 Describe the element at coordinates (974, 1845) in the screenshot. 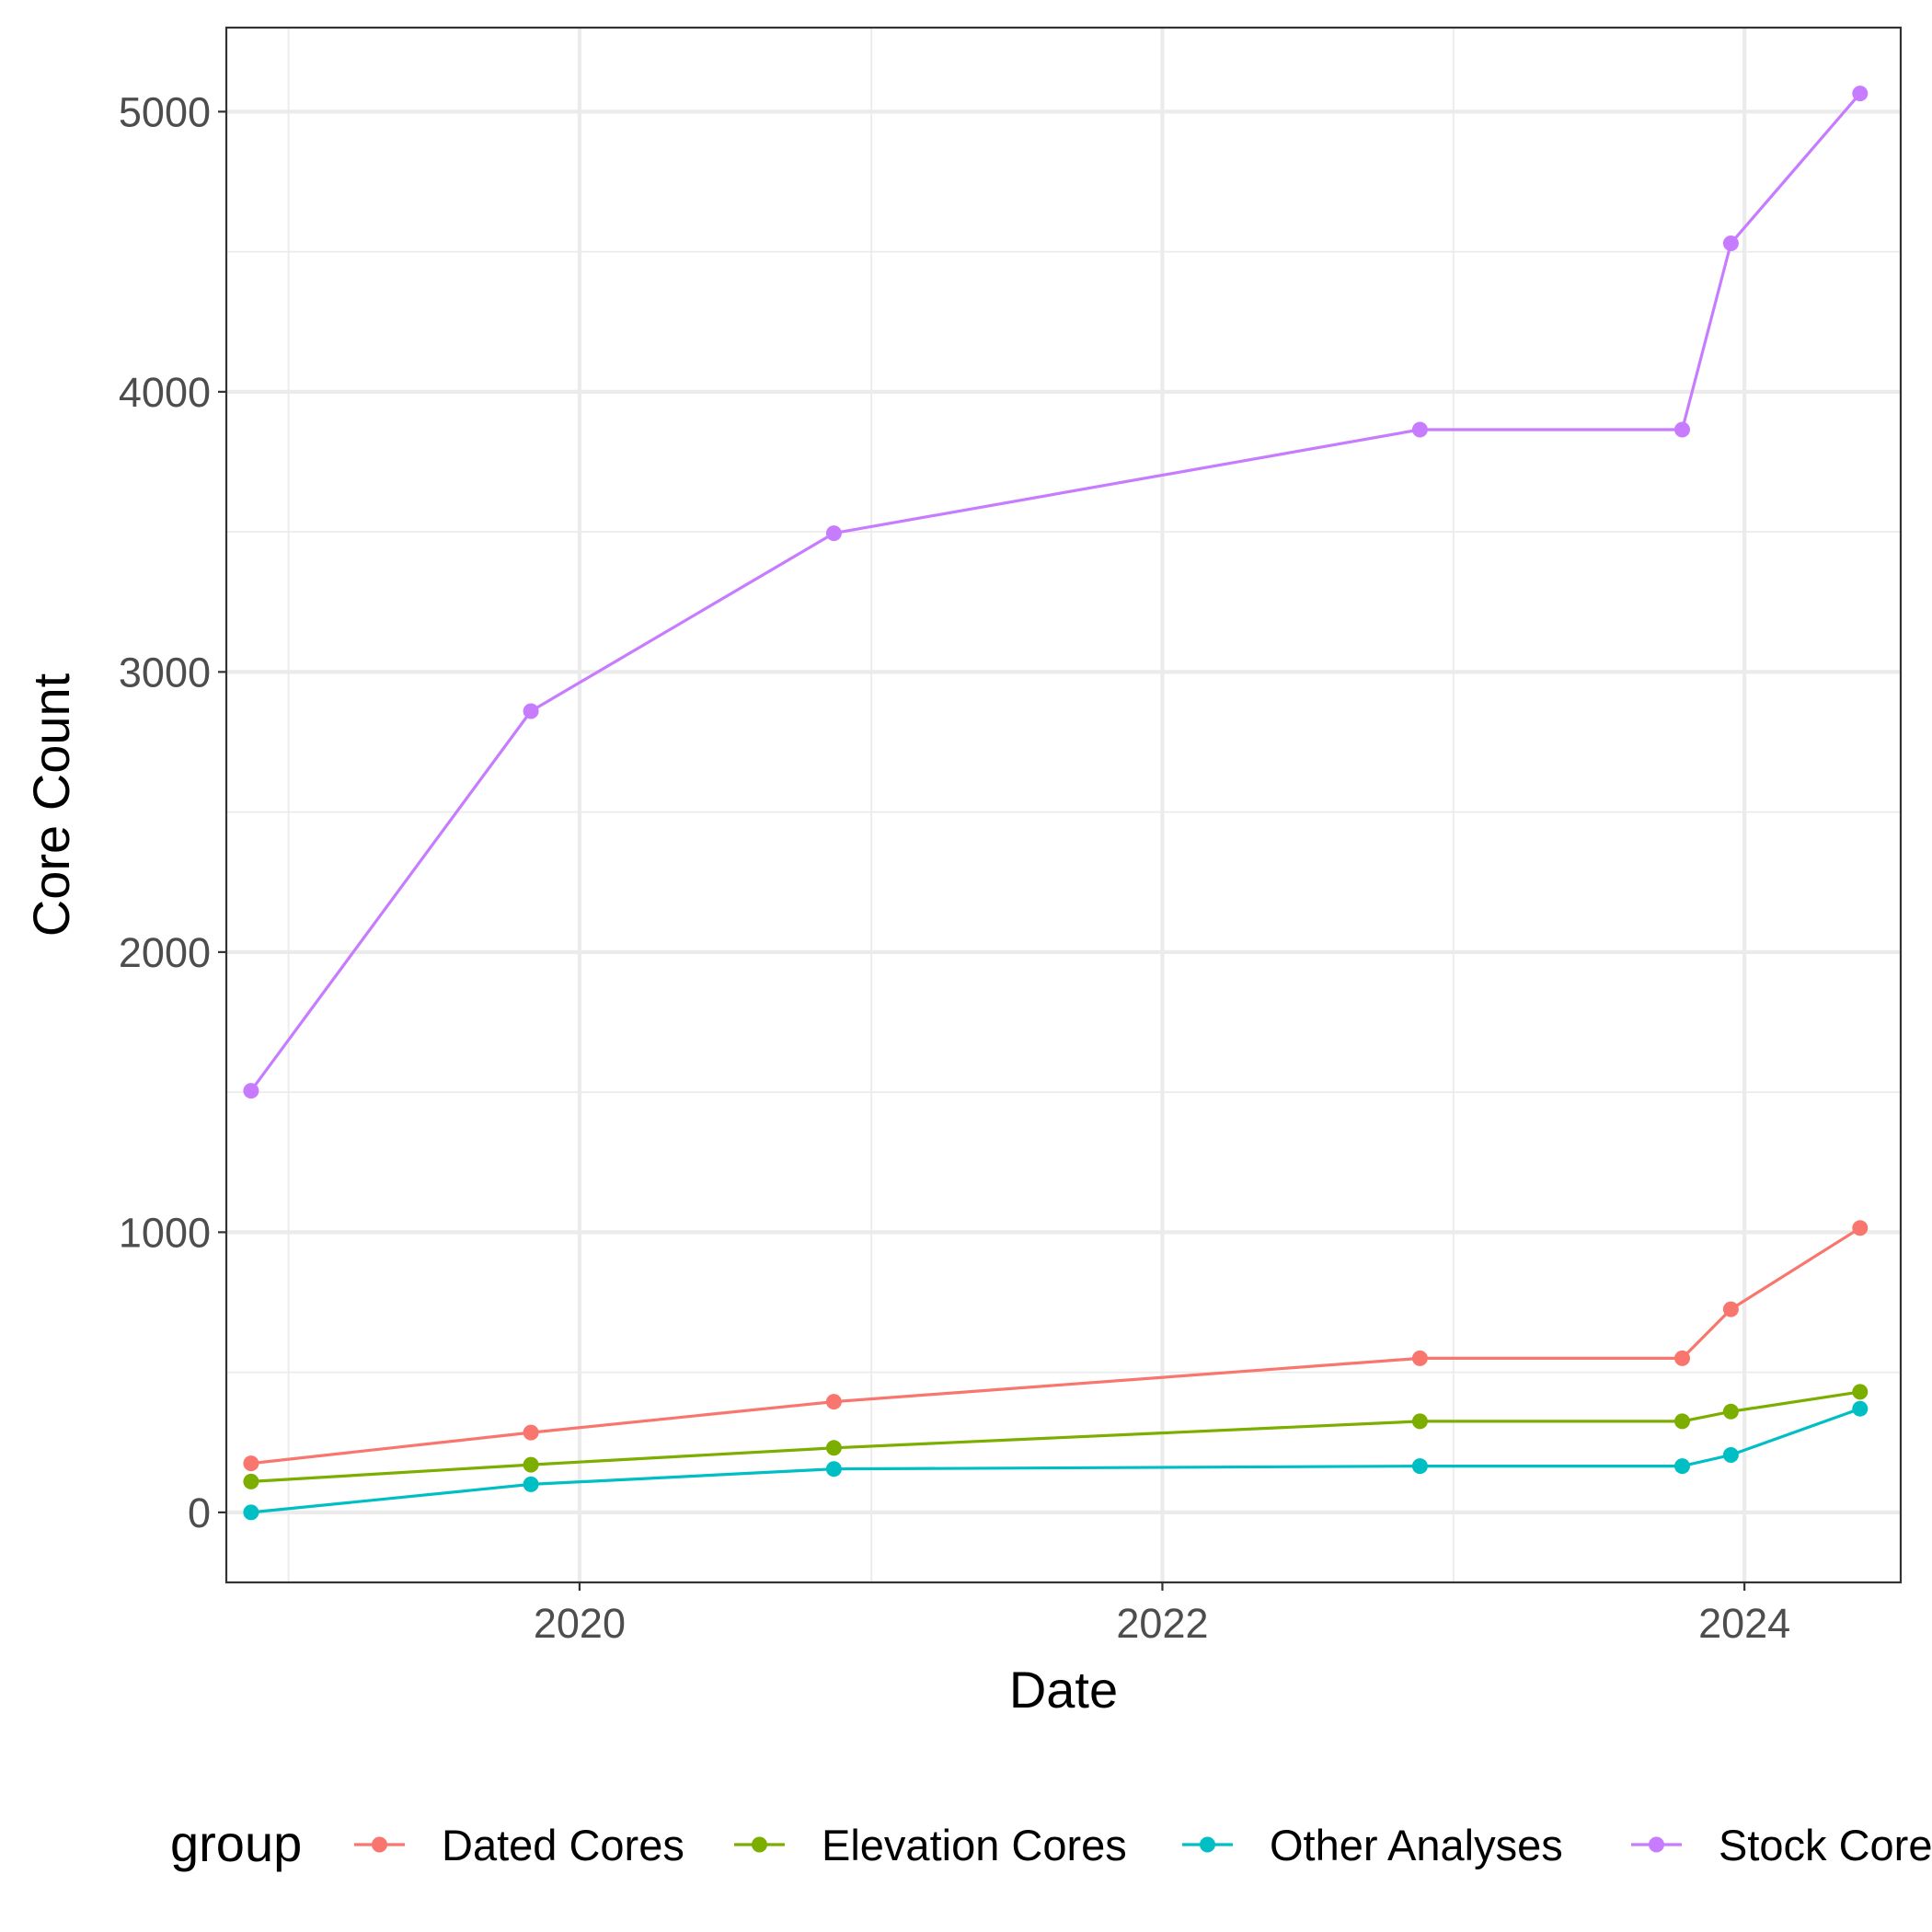

I see `legend-label: Elevation Cores` at that location.